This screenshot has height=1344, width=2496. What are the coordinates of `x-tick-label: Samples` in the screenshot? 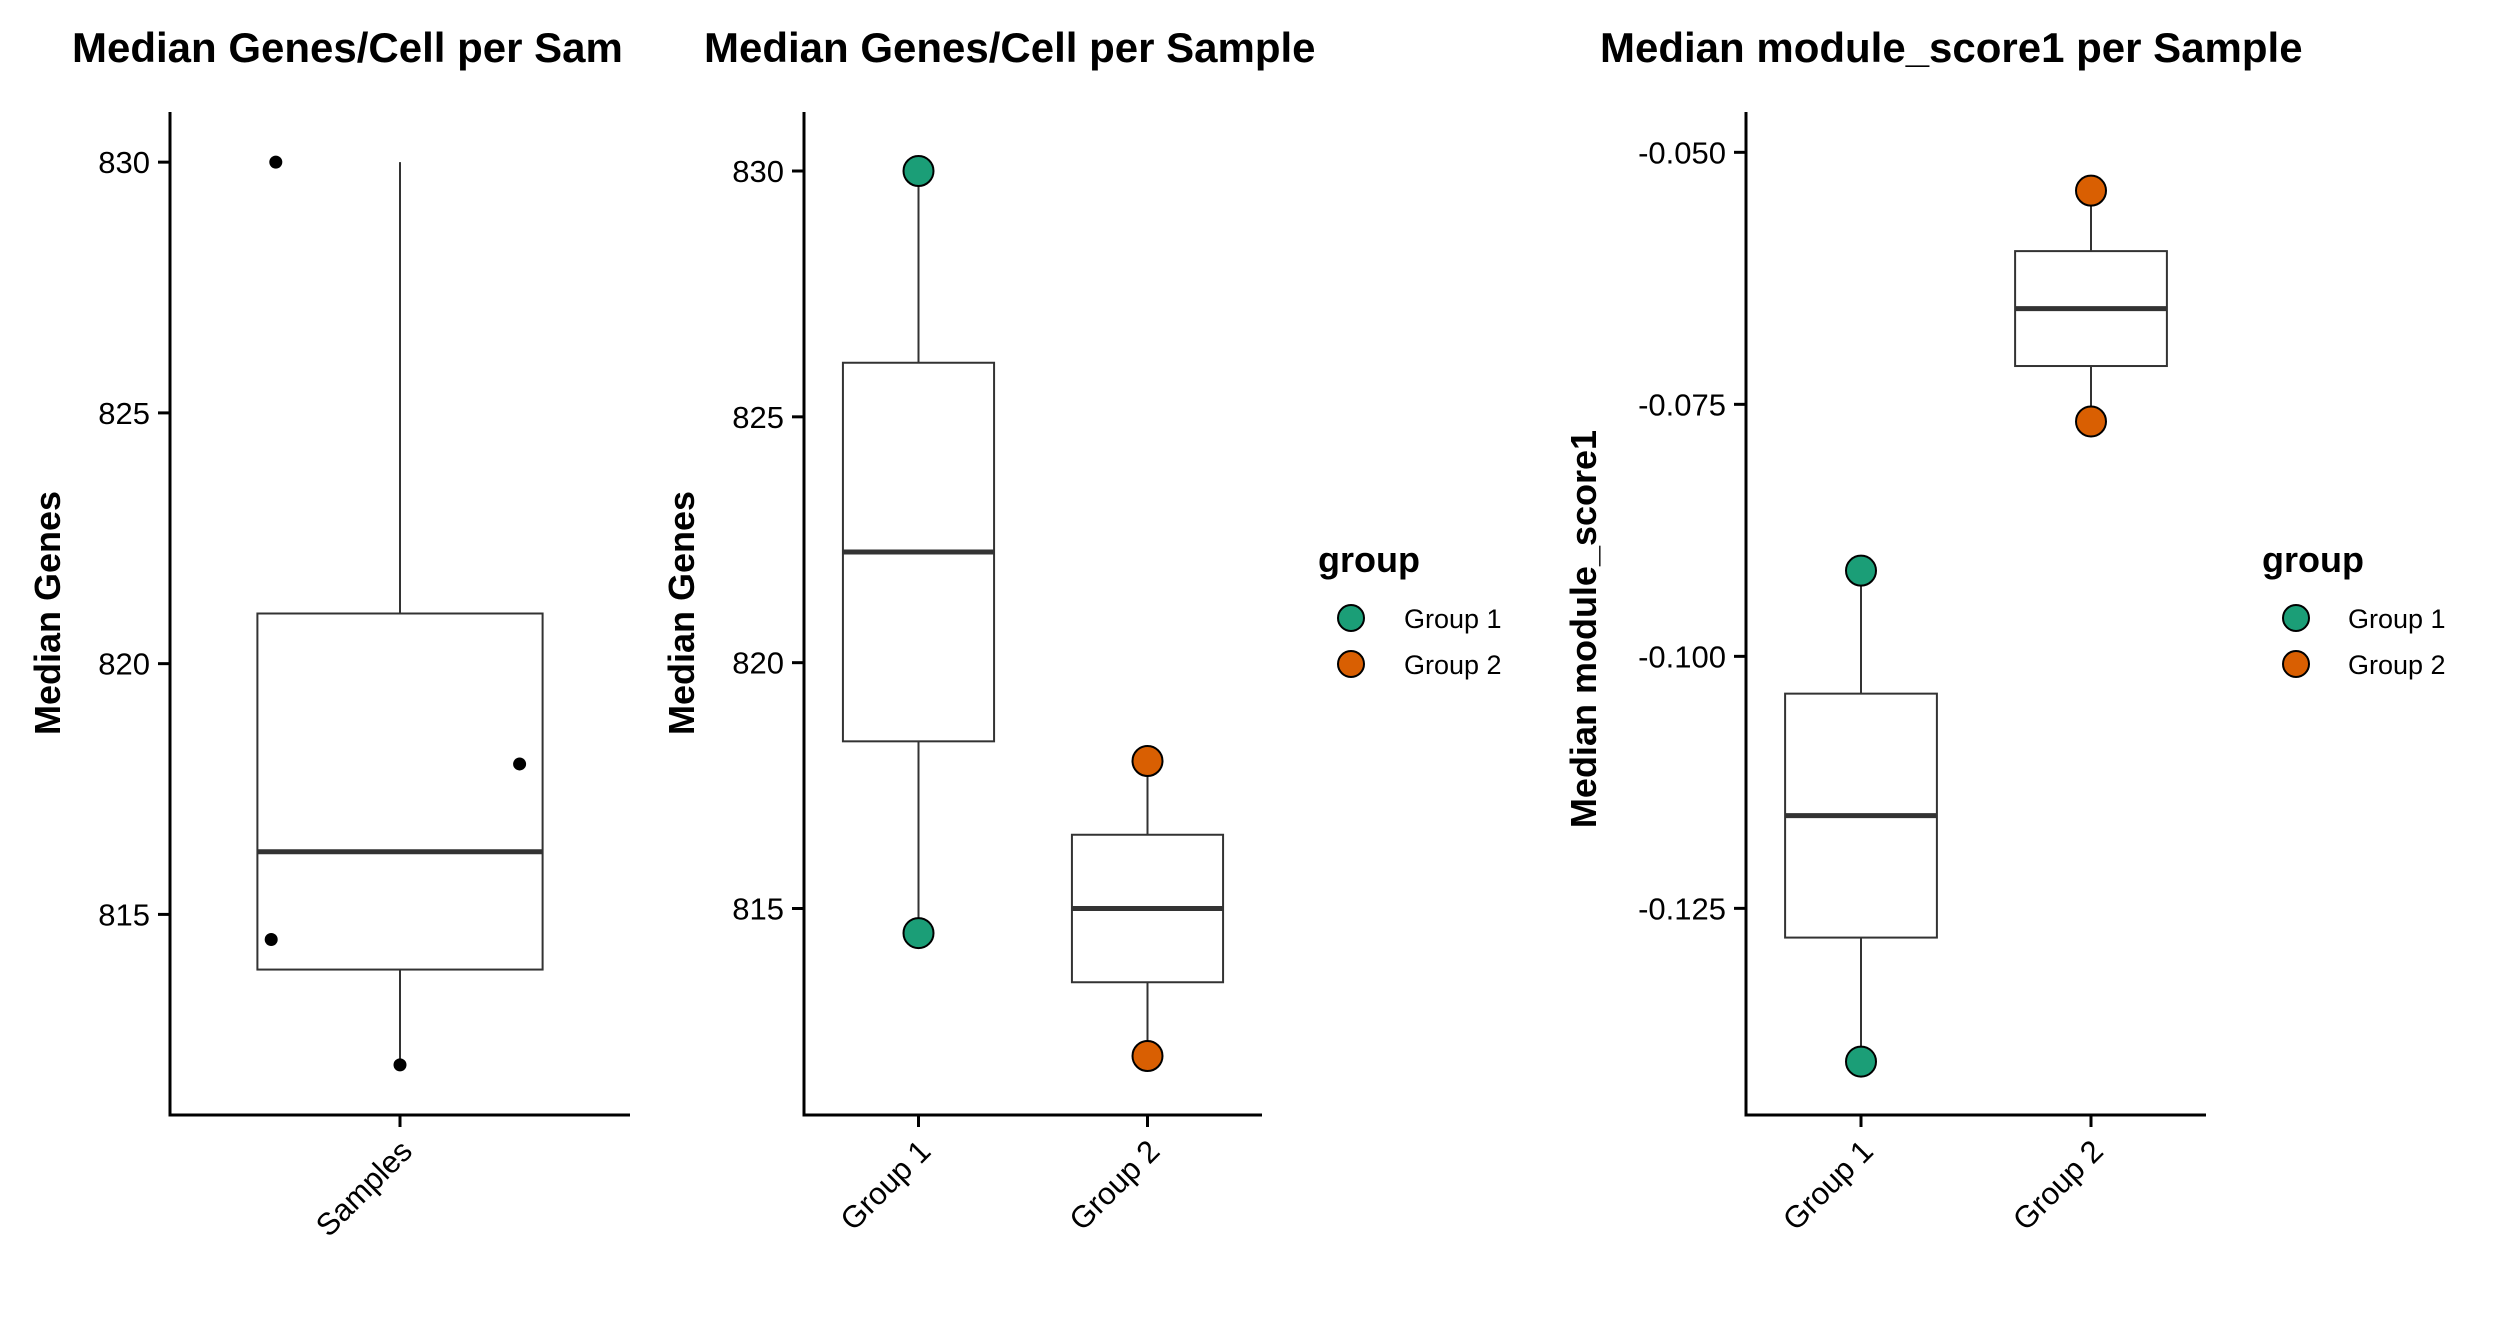 It's located at (364, 1188).